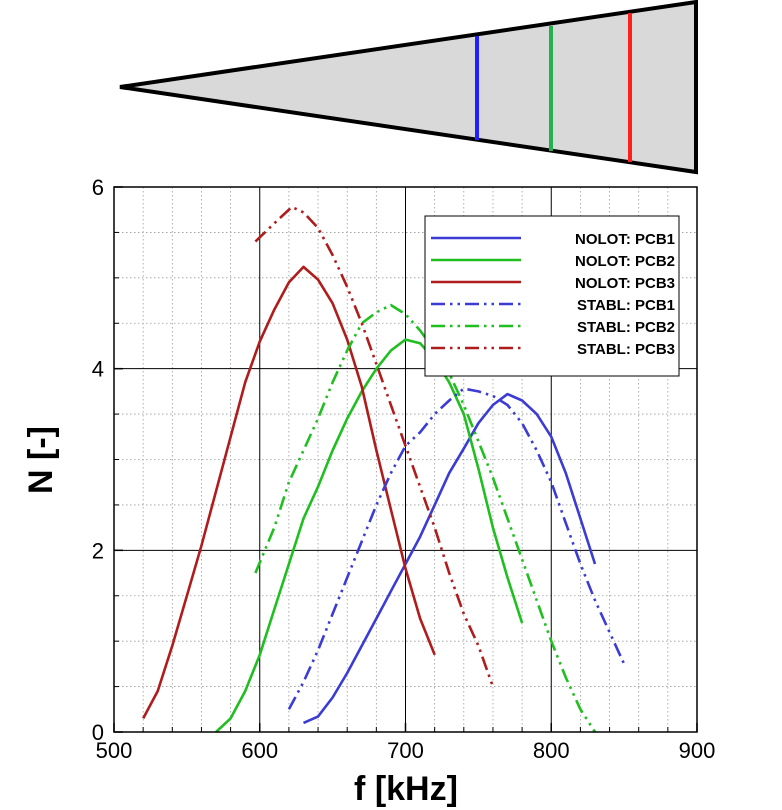 This screenshot has width=782, height=810. What do you see at coordinates (98, 460) in the screenshot?
I see `y-tick-labels: 0 2 4 6` at bounding box center [98, 460].